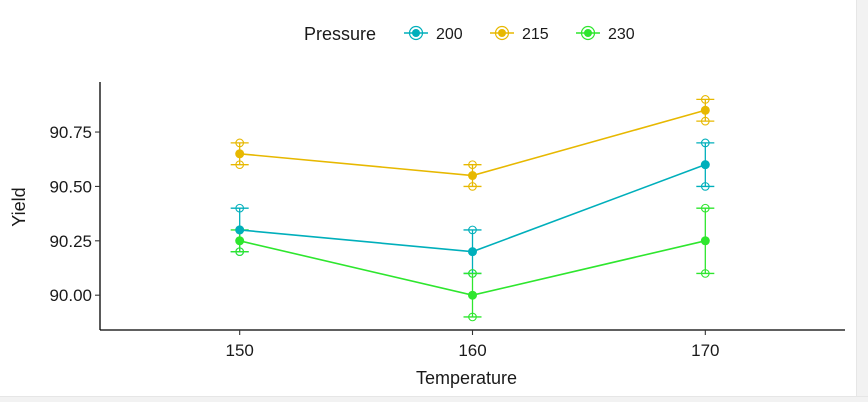  I want to click on y-tick-label: 90.00, so click(70, 295).